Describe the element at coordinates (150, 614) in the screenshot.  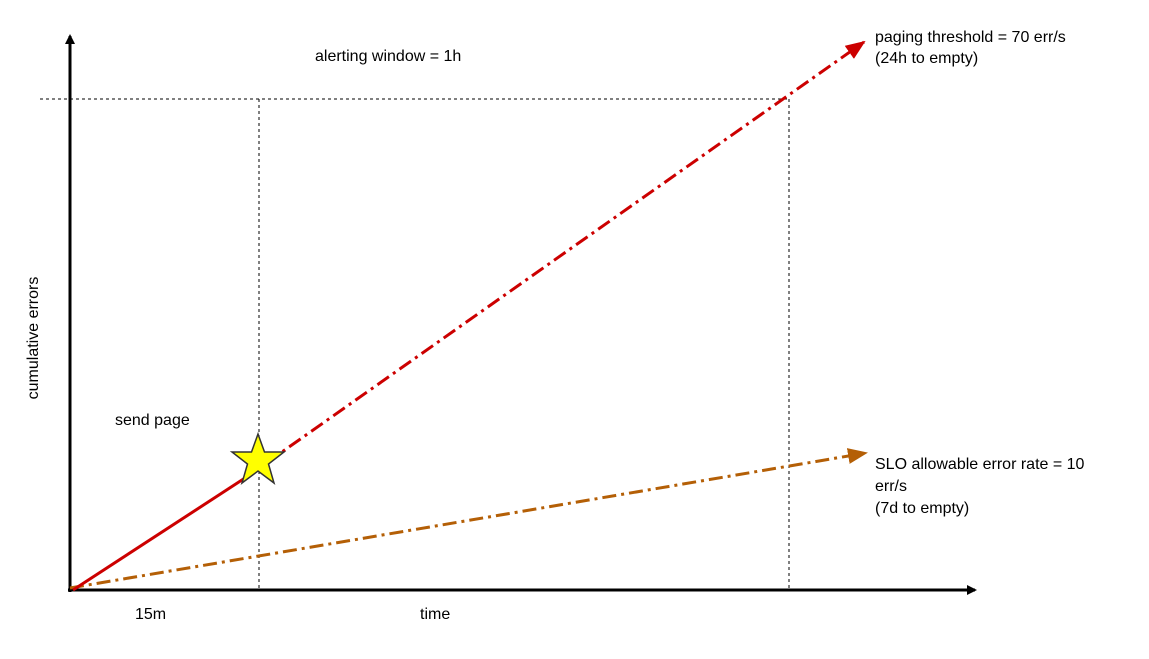
I see `x-marker-label: 15m` at that location.